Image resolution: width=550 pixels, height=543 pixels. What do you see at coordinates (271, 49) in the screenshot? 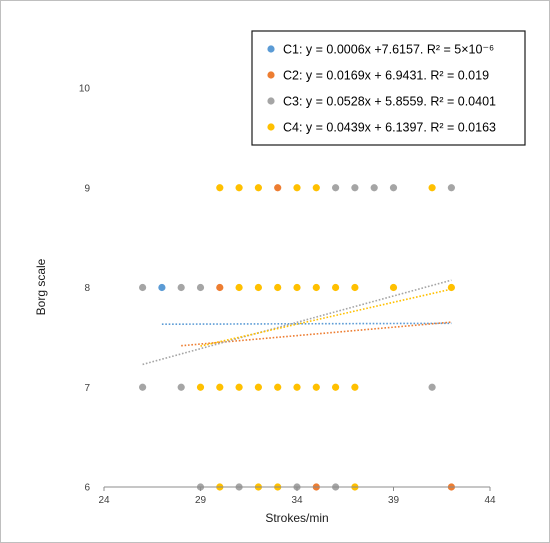
I see `legend-marker-c1` at bounding box center [271, 49].